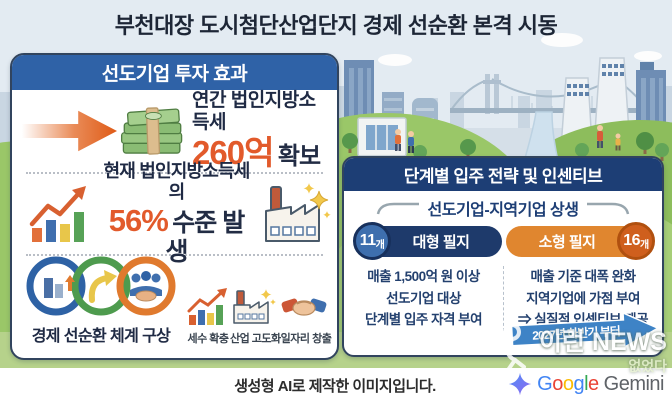  I want to click on large-parcel-label: 대형 필지, so click(441, 242).